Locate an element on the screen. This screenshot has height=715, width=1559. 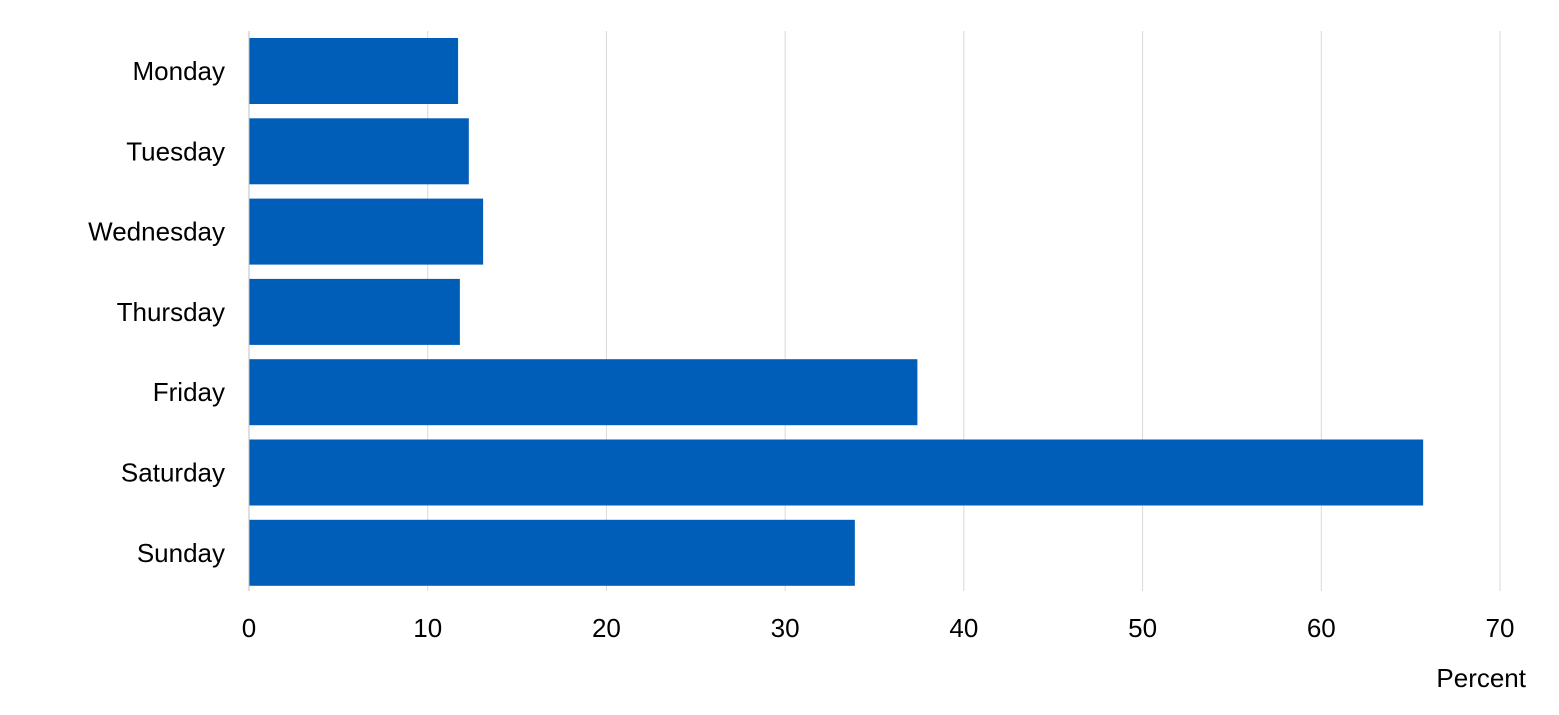
bar-sunday is located at coordinates (552, 552).